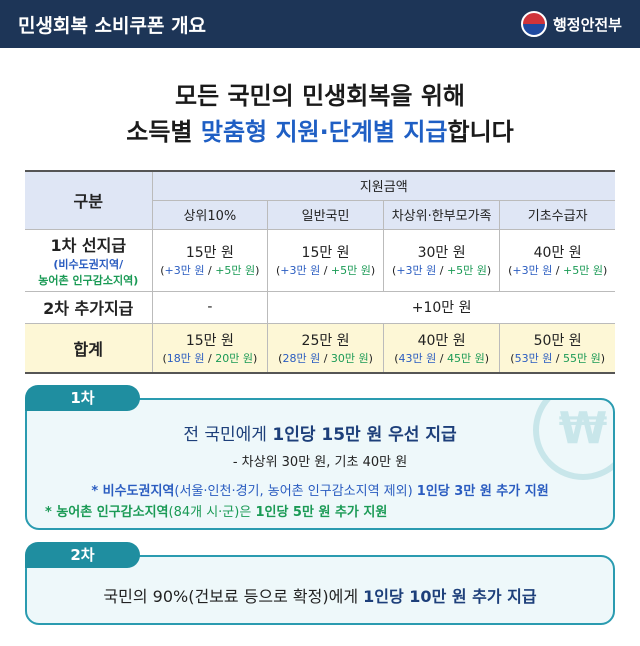 The width and height of the screenshot is (640, 646). What do you see at coordinates (88, 245) in the screenshot?
I see `label: 1차 선지급` at bounding box center [88, 245].